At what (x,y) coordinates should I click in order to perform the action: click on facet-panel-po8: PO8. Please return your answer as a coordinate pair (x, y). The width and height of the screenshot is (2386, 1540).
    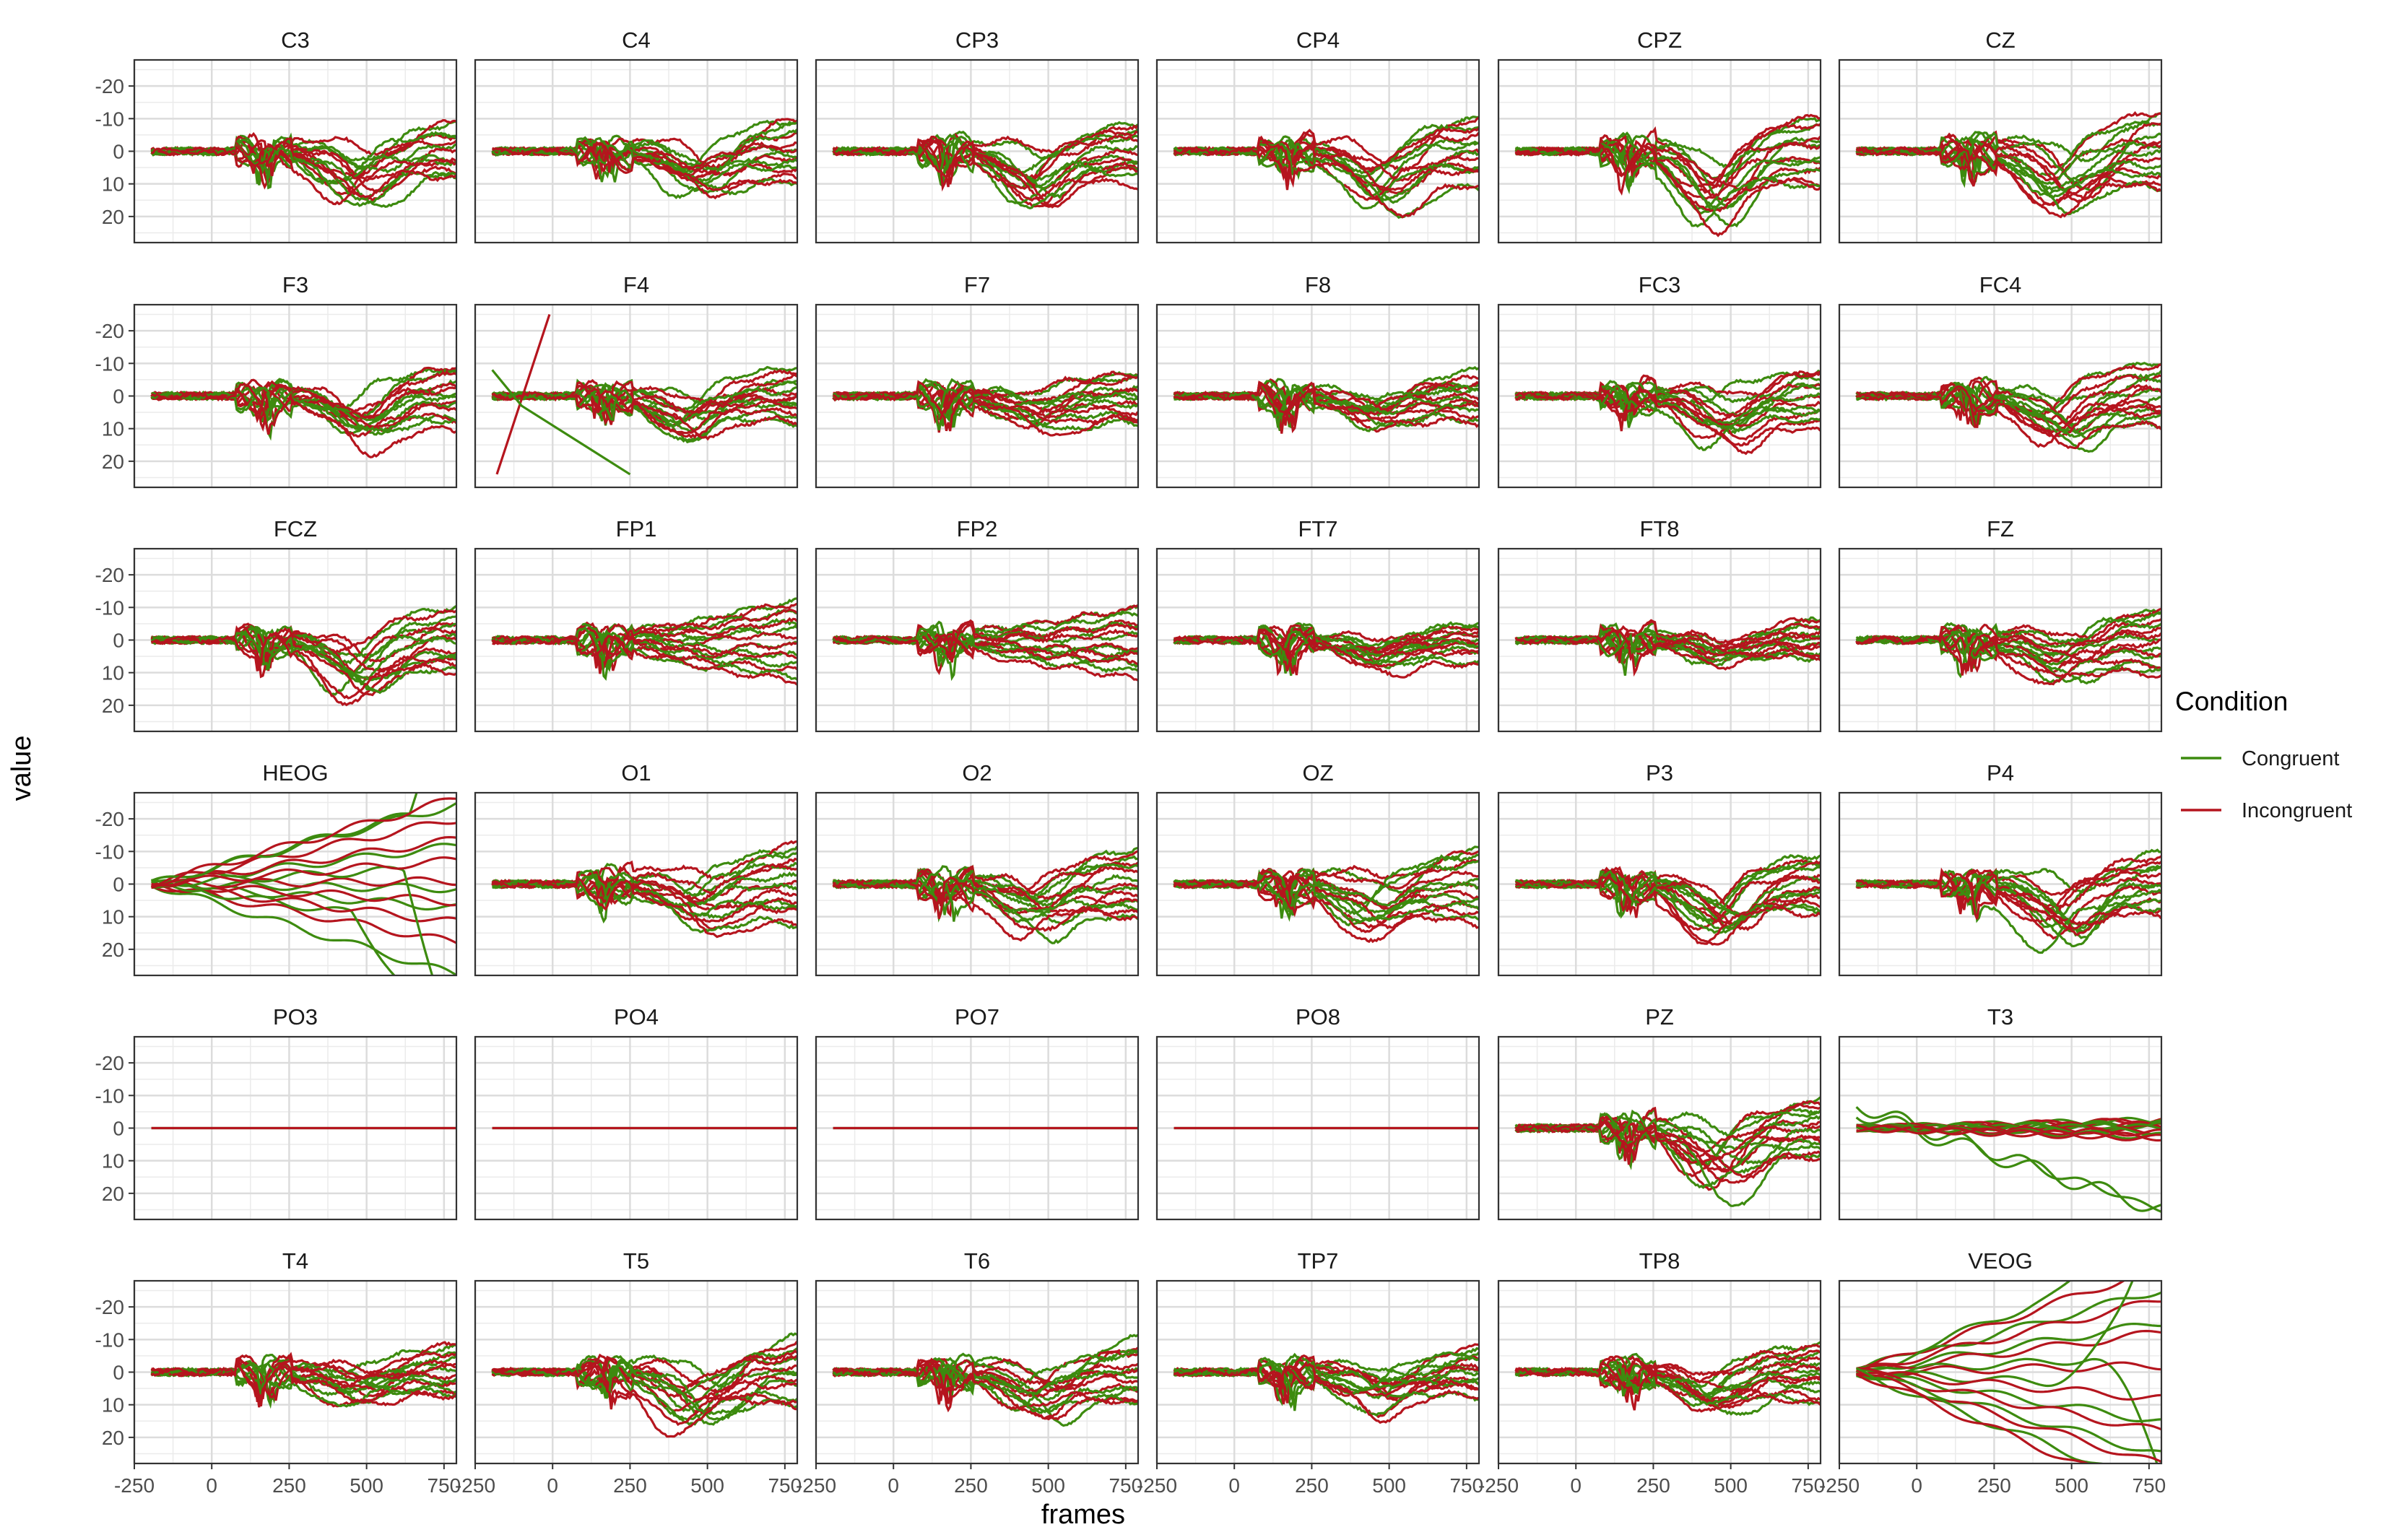
    Looking at the image, I should click on (1318, 1112).